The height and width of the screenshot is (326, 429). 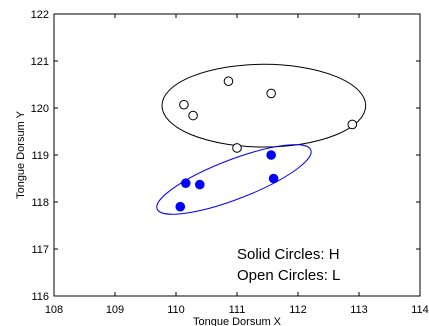 I want to click on y-tick-label: 118, so click(x=40, y=203).